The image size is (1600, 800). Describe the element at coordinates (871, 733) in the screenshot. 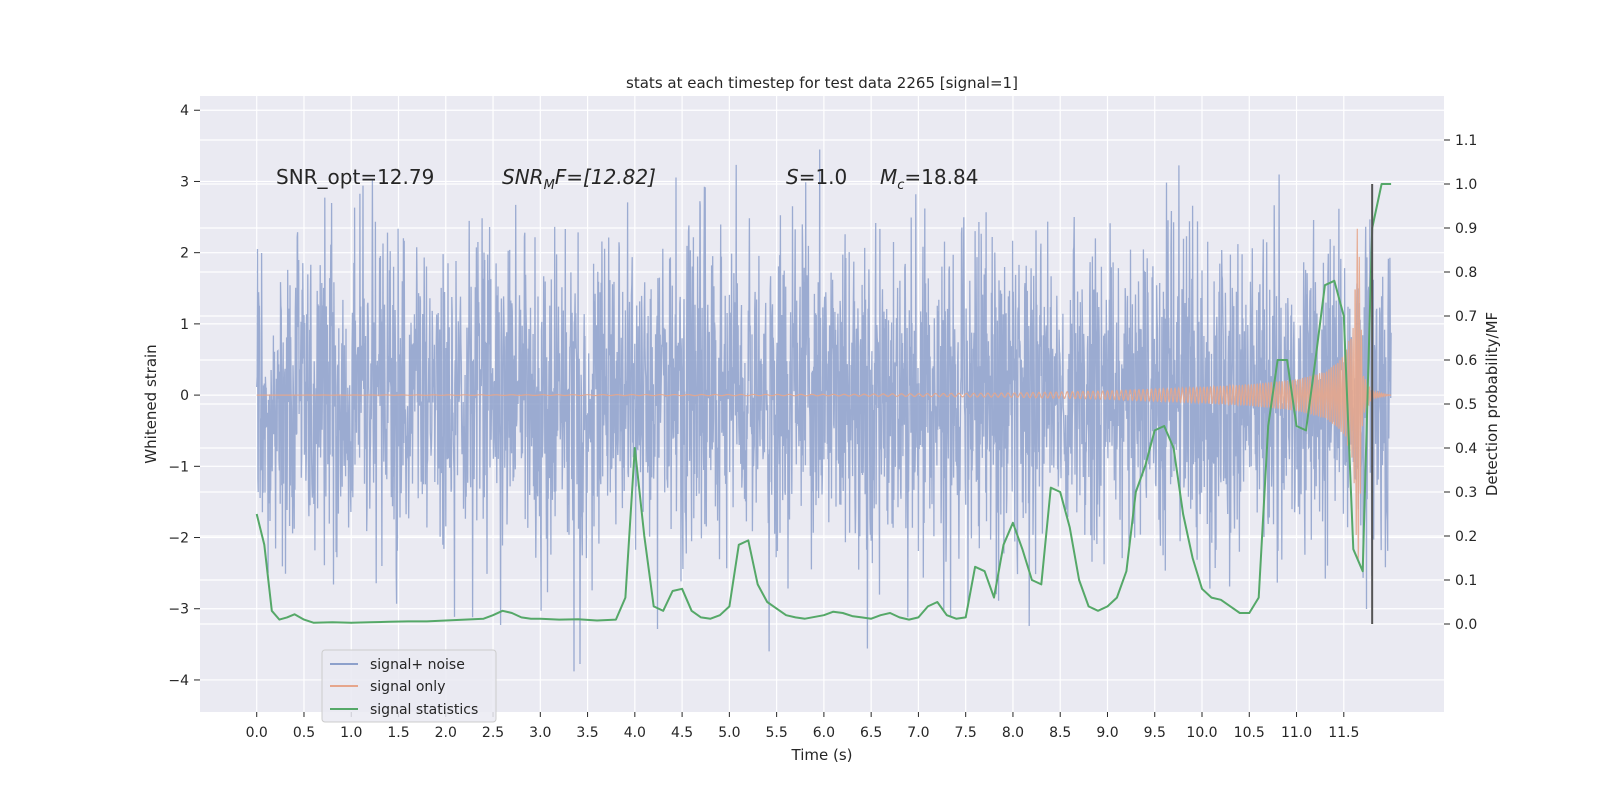

I see `x-tick-label-13: 6.5` at that location.